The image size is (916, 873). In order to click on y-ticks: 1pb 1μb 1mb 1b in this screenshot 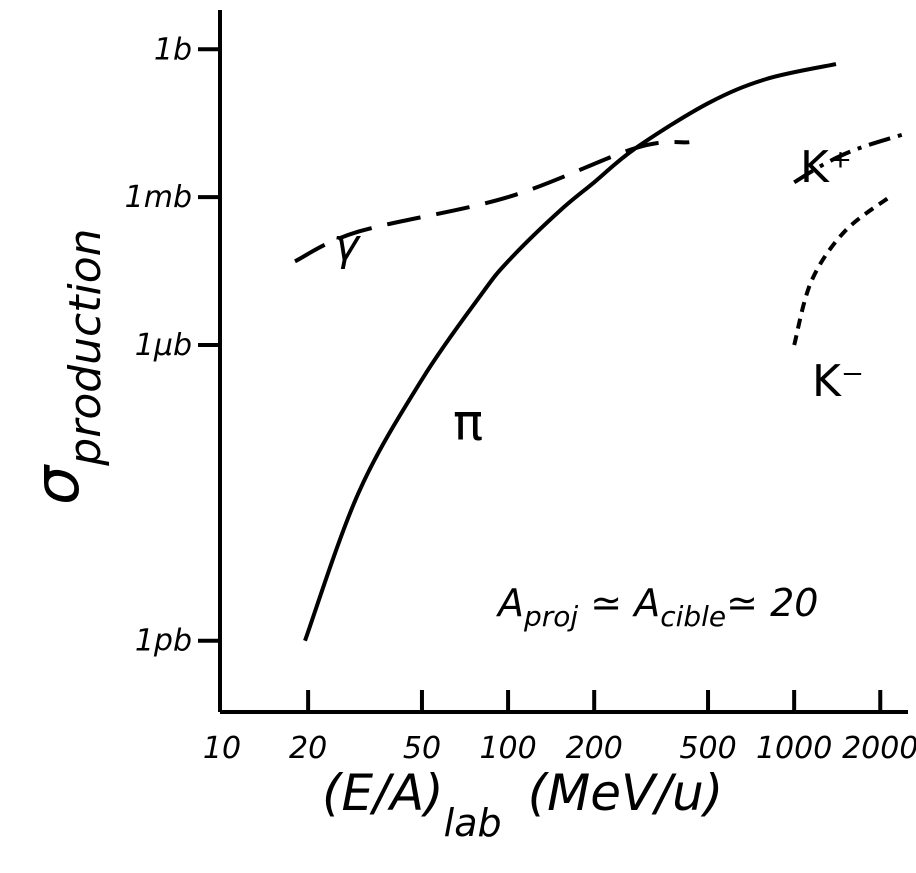, I will do `click(172, 345)`.